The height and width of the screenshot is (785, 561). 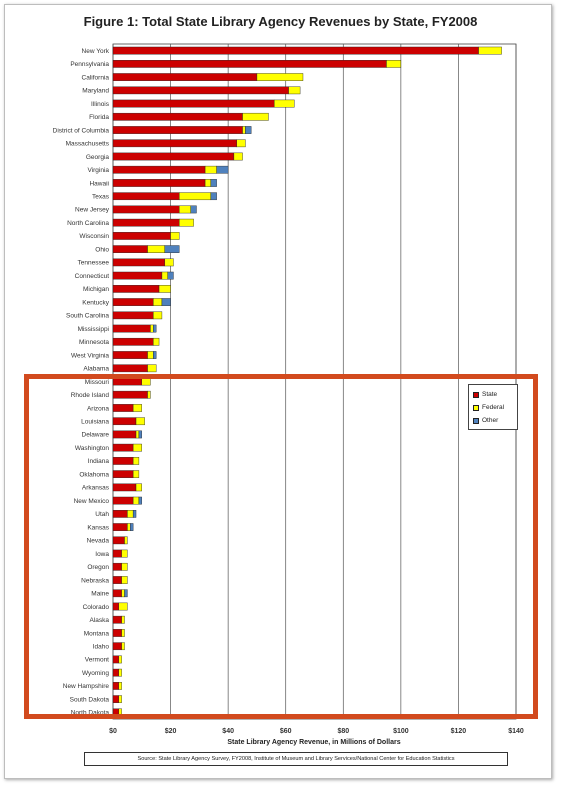 I want to click on y-tick-label: Kansas, so click(x=98, y=527).